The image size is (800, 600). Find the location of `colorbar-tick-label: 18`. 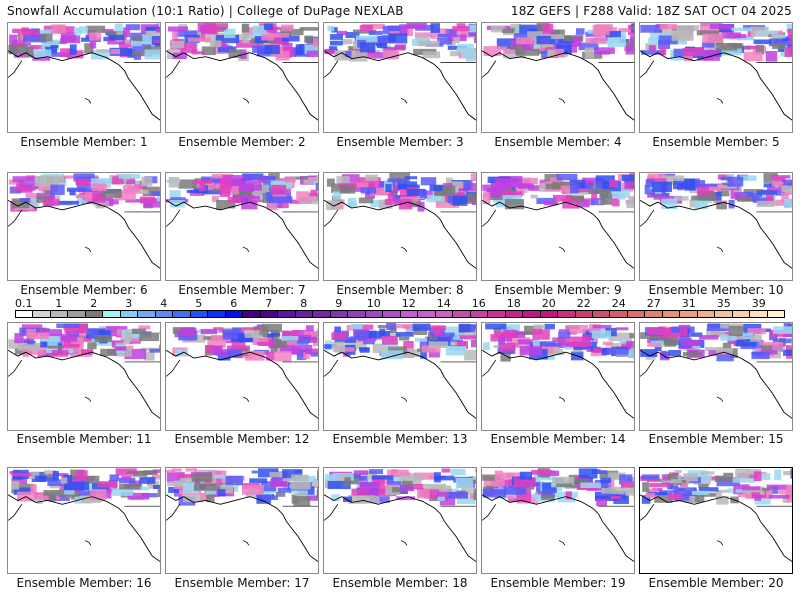

colorbar-tick-label: 18 is located at coordinates (513, 303).